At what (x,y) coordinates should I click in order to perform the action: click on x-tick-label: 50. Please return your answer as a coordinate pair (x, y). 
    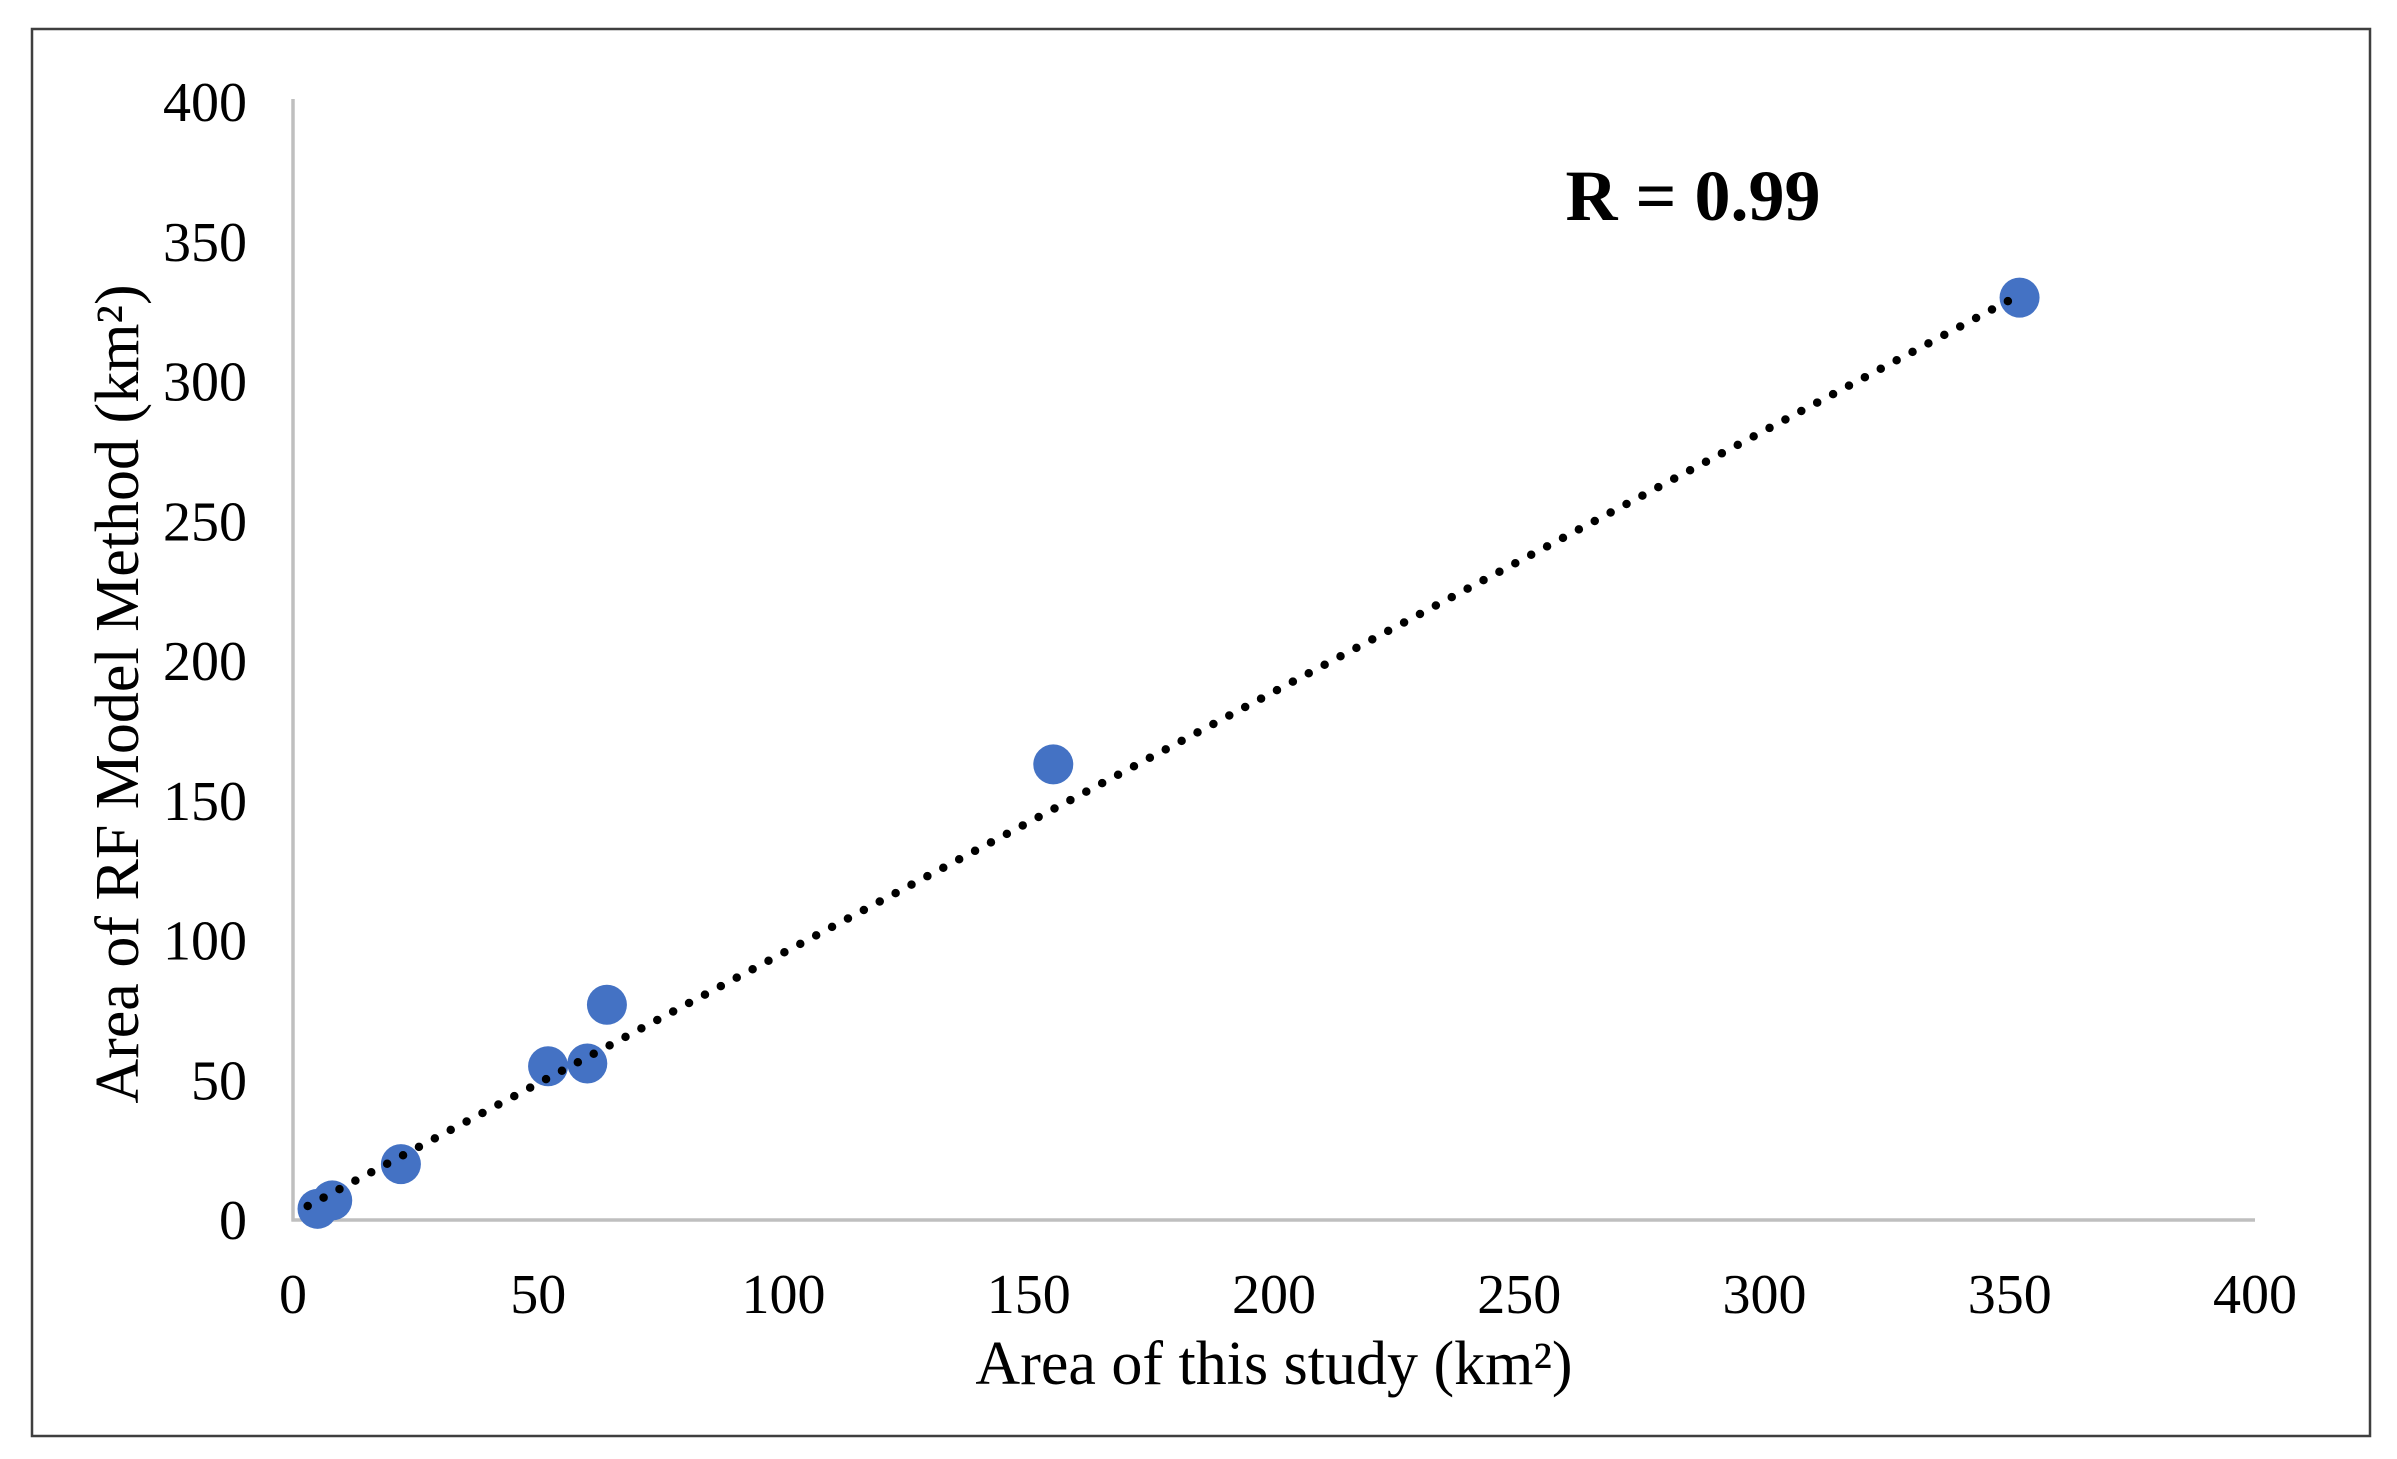
    Looking at the image, I should click on (538, 1295).